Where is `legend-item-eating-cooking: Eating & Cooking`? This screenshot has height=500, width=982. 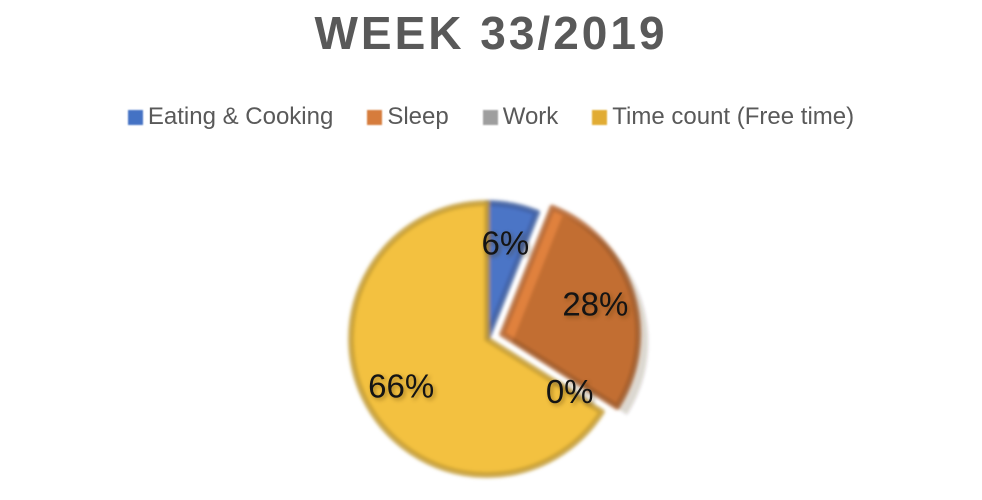 legend-item-eating-cooking: Eating & Cooking is located at coordinates (230, 117).